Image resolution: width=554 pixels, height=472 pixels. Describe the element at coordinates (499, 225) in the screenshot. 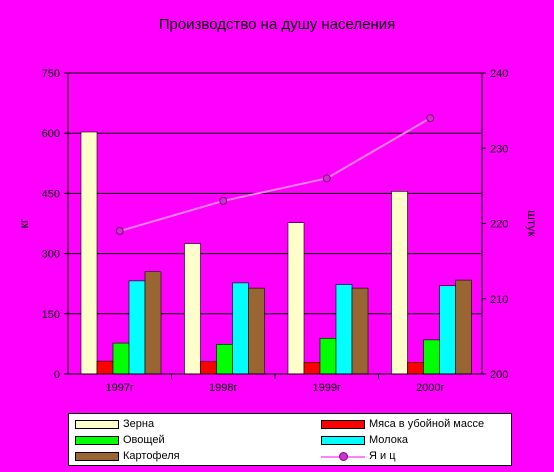

I see `y-tick-label-right: 220` at that location.